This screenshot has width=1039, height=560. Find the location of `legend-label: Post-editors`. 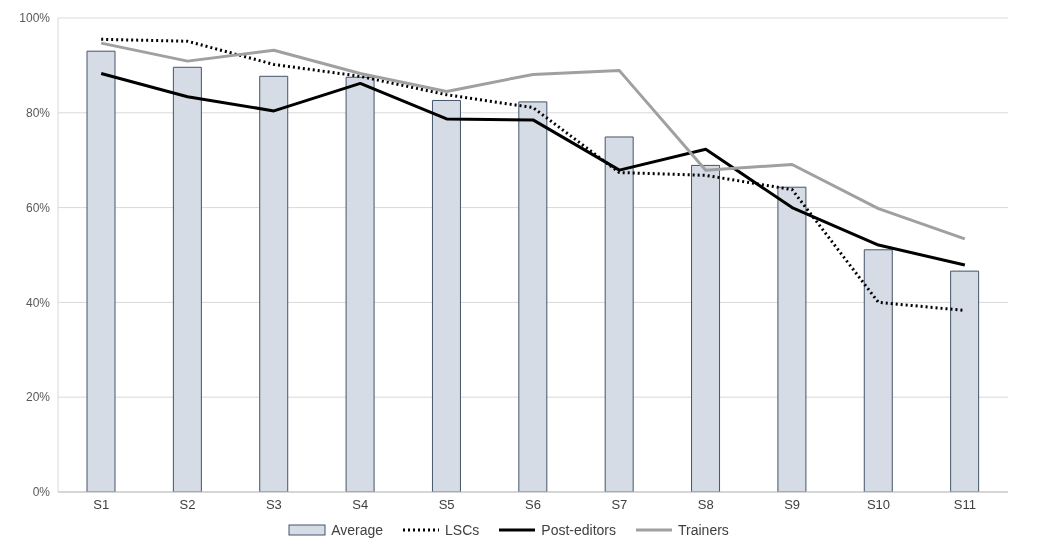

legend-label: Post-editors is located at coordinates (578, 530).